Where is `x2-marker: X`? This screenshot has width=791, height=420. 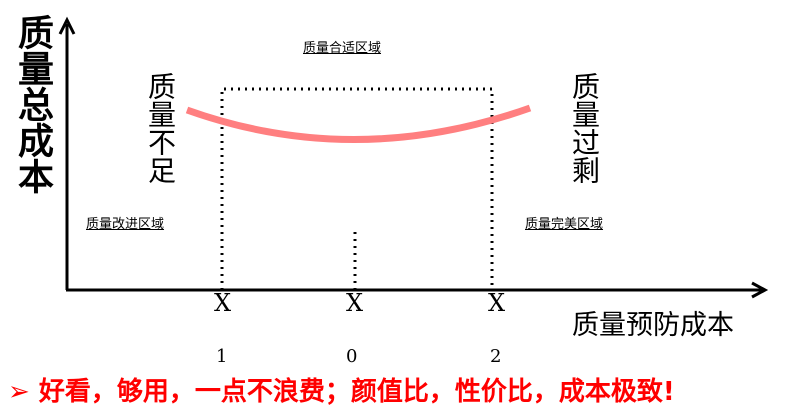
x2-marker: X is located at coordinates (497, 303).